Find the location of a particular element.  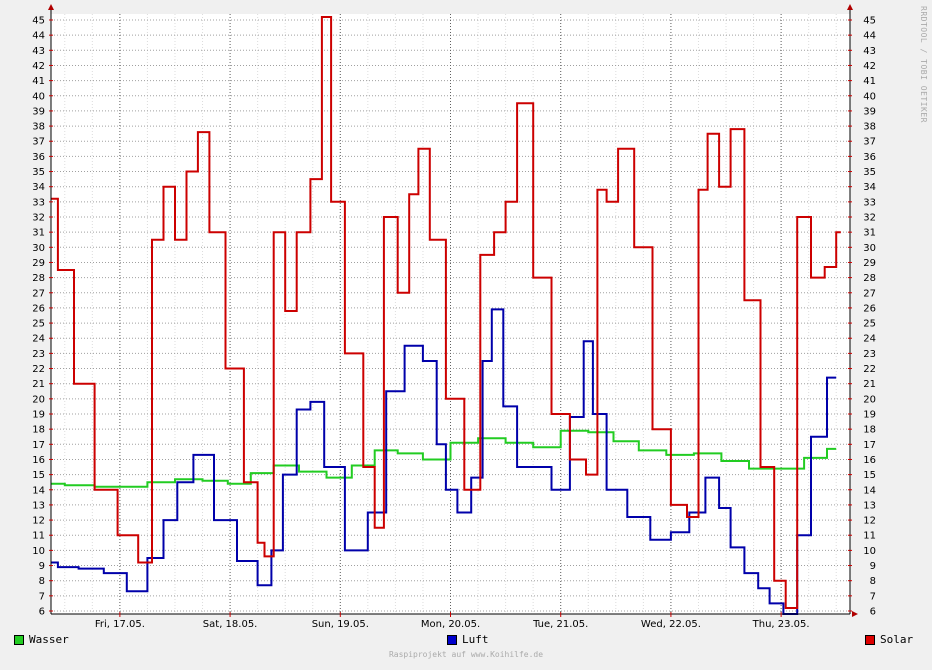

y-tick-label-left: 33 is located at coordinates (38, 202).